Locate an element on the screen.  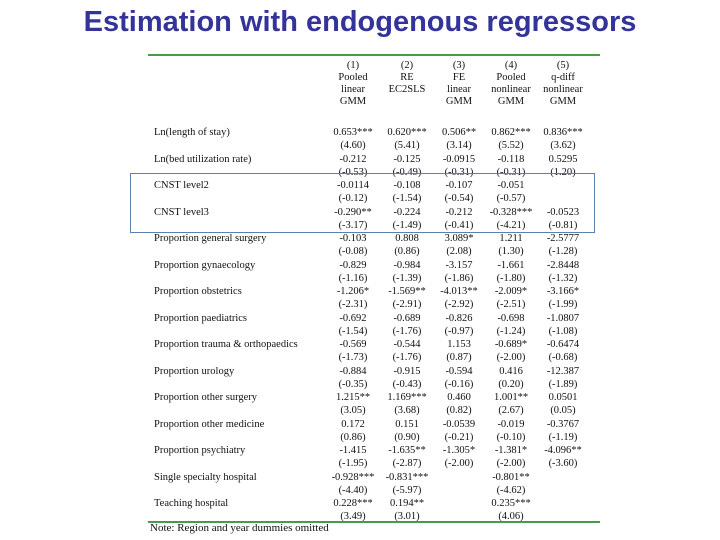
table-cell: 0.620*** is located at coordinates (407, 132).